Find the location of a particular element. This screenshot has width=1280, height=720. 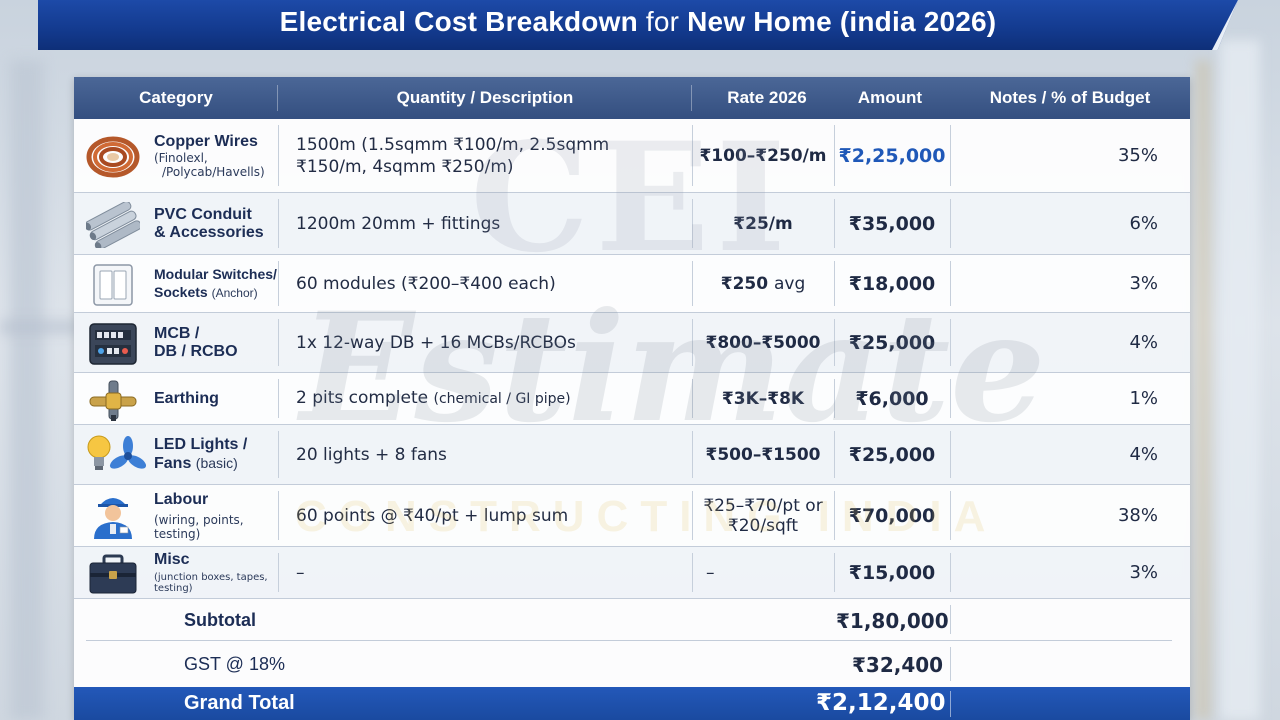

gst-row: GST @ 18% ₹32,400 is located at coordinates (629, 664).